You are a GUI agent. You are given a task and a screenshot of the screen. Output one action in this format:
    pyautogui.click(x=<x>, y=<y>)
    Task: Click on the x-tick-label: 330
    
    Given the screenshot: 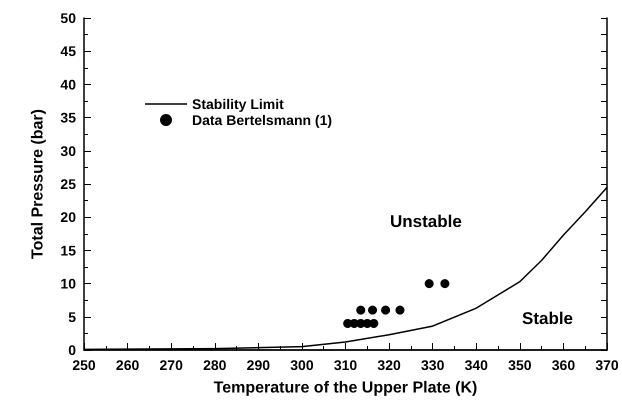 What is the action you would take?
    pyautogui.click(x=432, y=365)
    